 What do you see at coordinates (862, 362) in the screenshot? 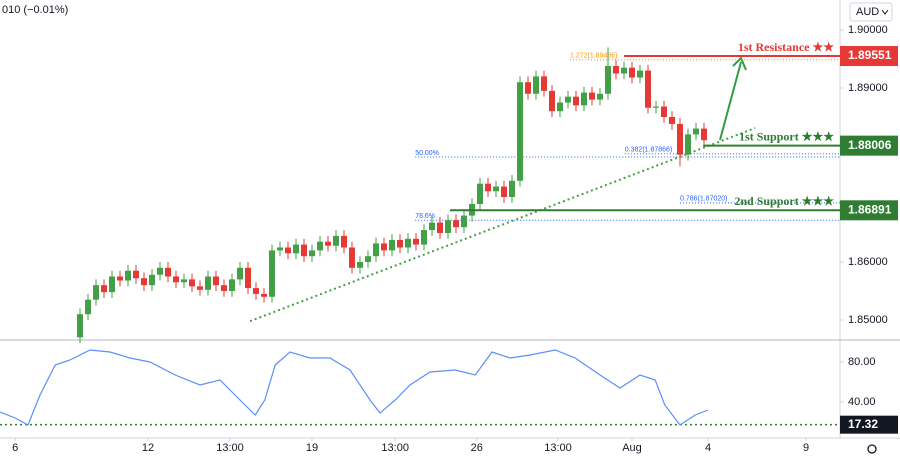
I see `y-tick-label: 80.00` at bounding box center [862, 362].